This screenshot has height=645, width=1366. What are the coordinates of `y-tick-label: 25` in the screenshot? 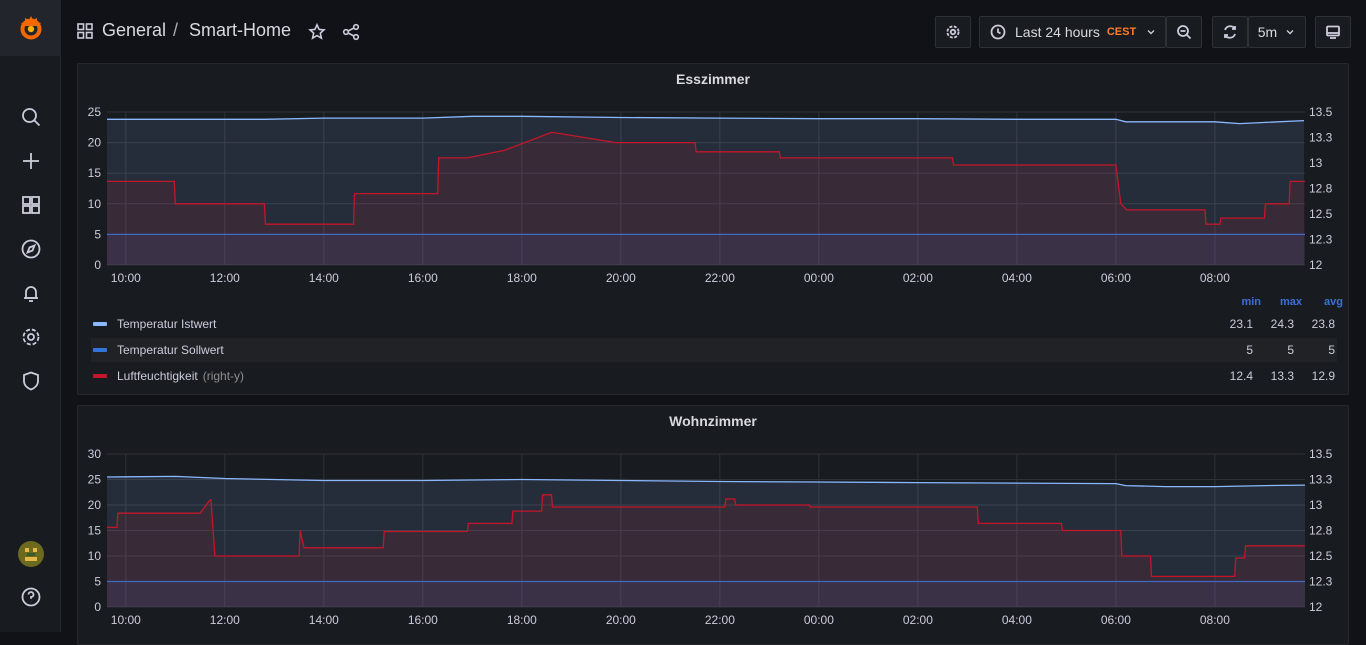 It's located at (95, 112).